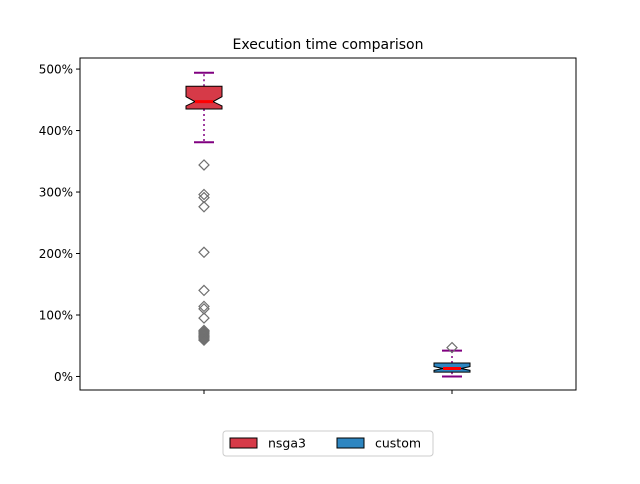 The height and width of the screenshot is (484, 640). Describe the element at coordinates (287, 443) in the screenshot. I see `legend-label-nsga3: nsga3` at that location.